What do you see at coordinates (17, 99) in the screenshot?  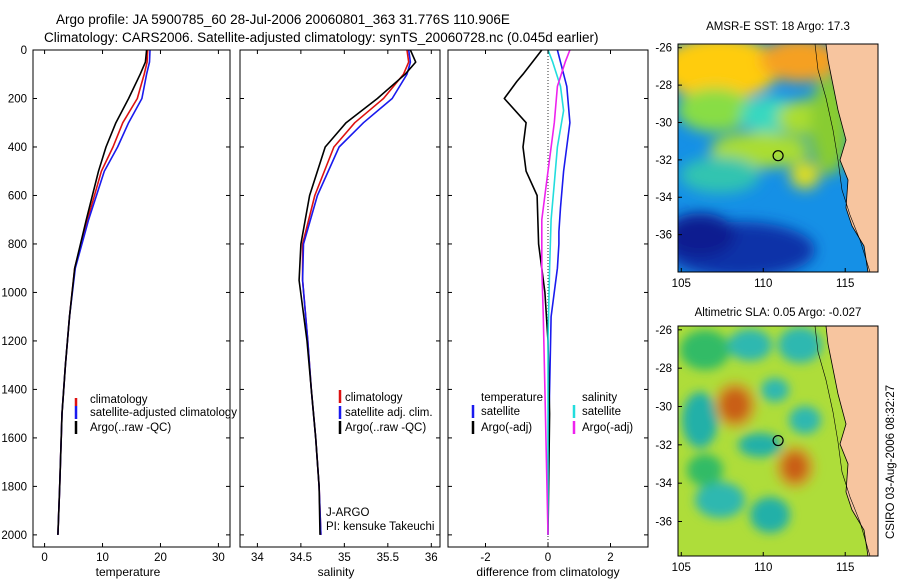 I see `y-tick-label: 200` at bounding box center [17, 99].